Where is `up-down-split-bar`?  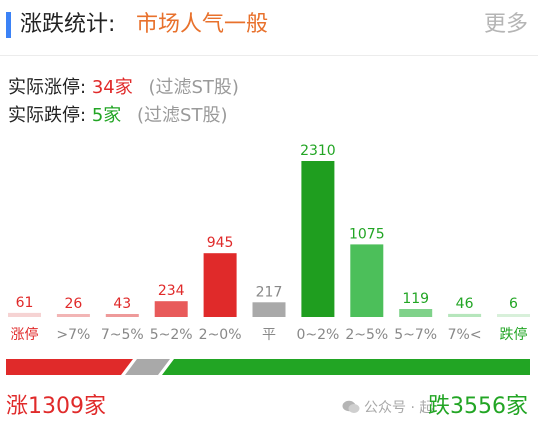
up-down-split-bar is located at coordinates (268, 367).